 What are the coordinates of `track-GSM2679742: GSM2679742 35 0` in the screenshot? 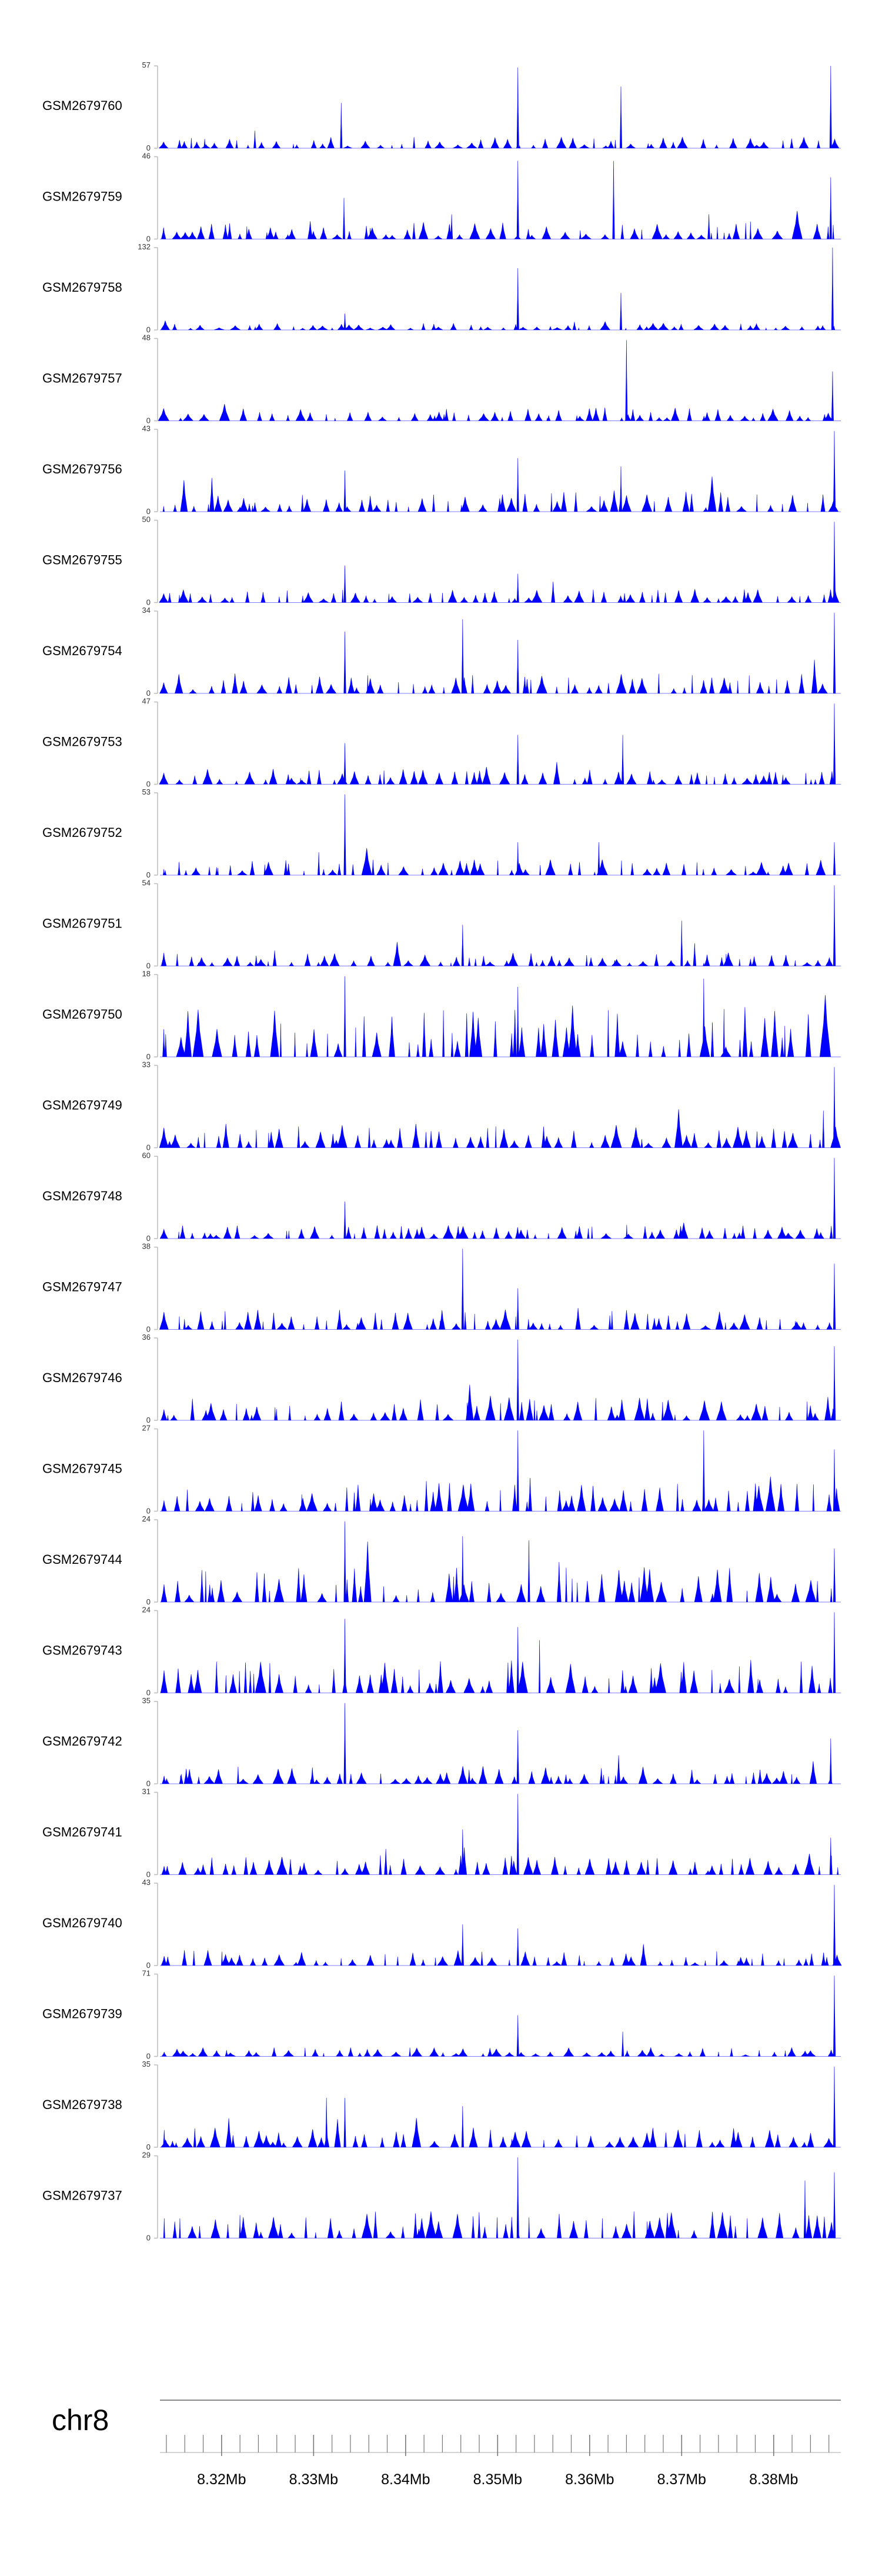 It's located at (441, 1742).